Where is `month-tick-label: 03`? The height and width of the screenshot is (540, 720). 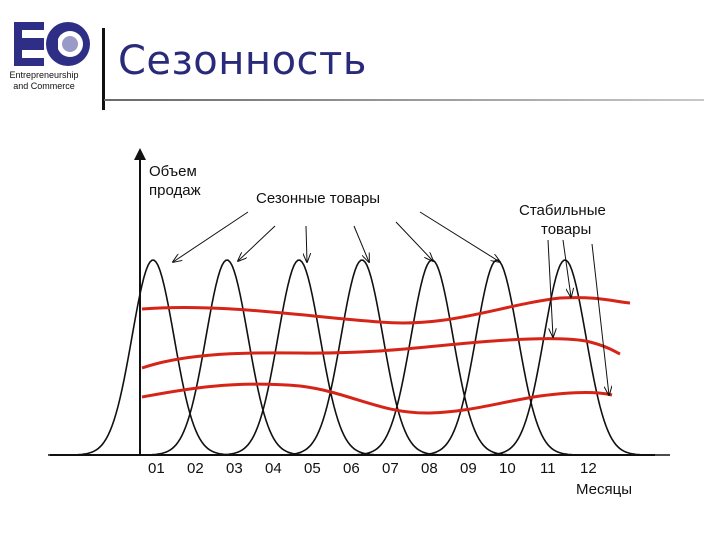
month-tick-label: 03 is located at coordinates (234, 468).